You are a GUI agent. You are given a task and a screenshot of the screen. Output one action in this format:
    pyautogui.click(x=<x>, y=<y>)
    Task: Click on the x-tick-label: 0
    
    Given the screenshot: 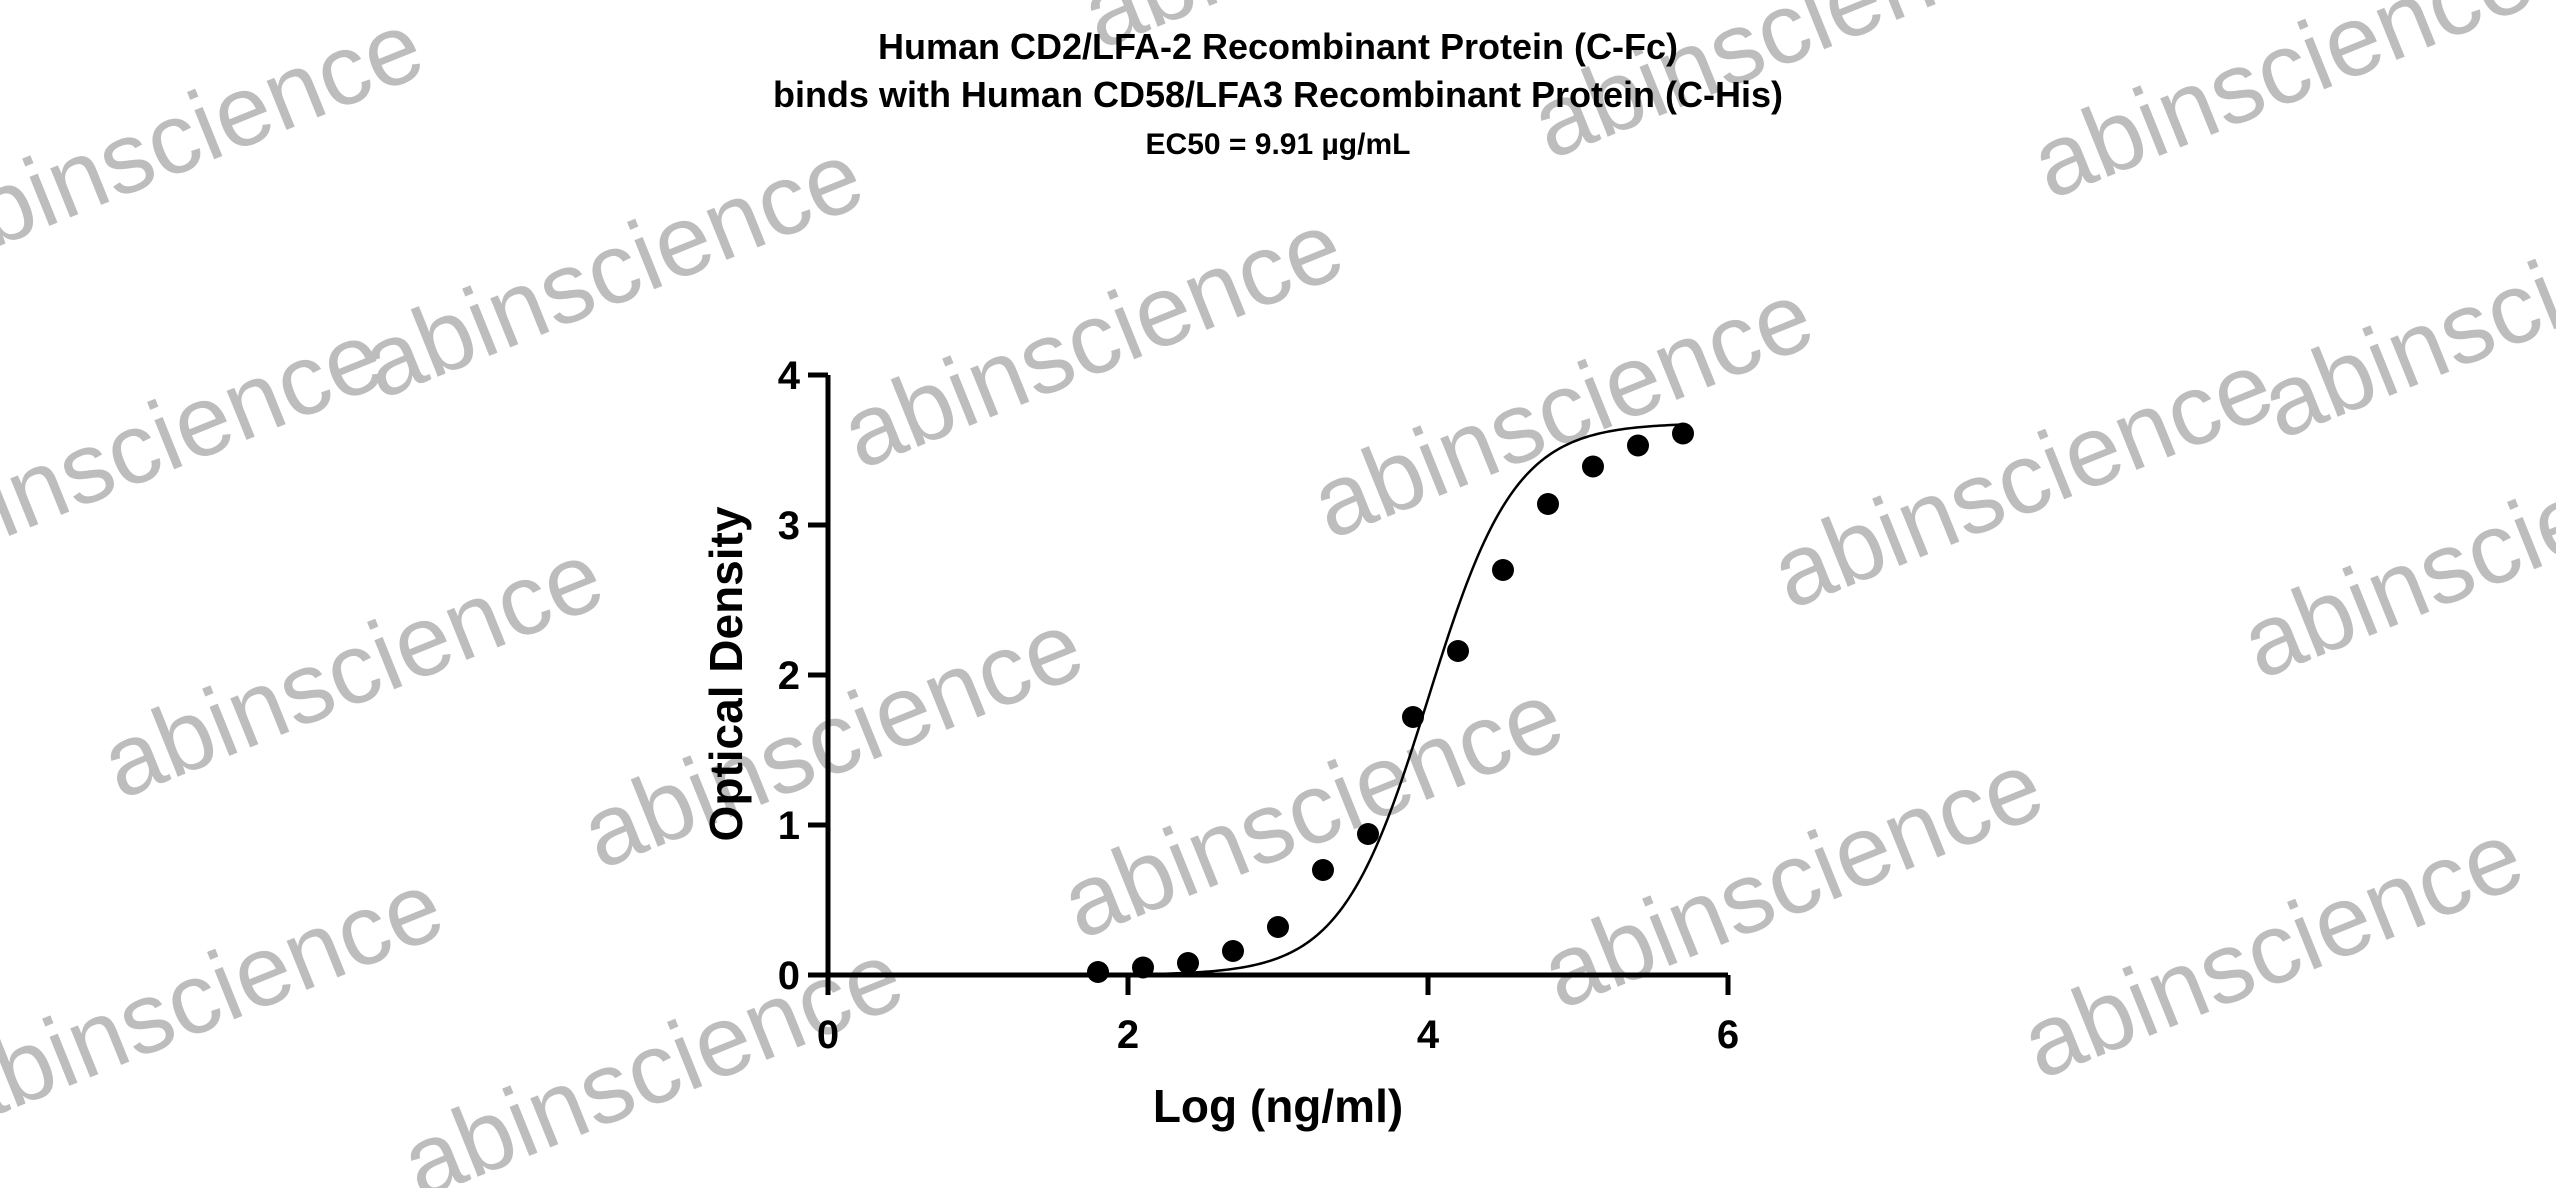 What is the action you would take?
    pyautogui.click(x=828, y=1035)
    